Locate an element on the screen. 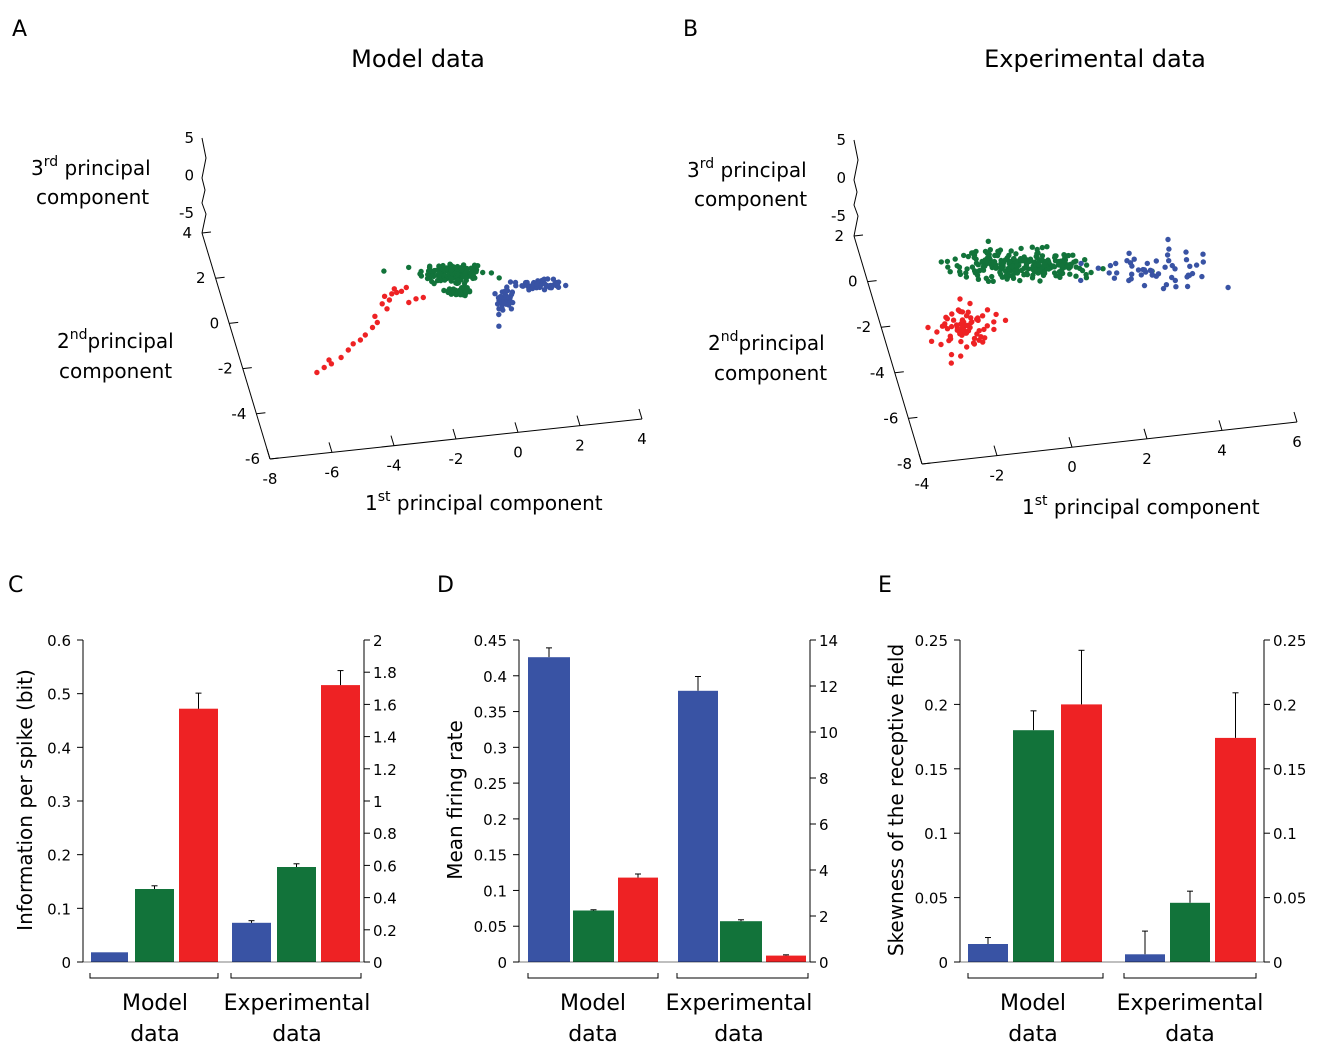  panel-a-y-tick-label: 0 is located at coordinates (215, 323).